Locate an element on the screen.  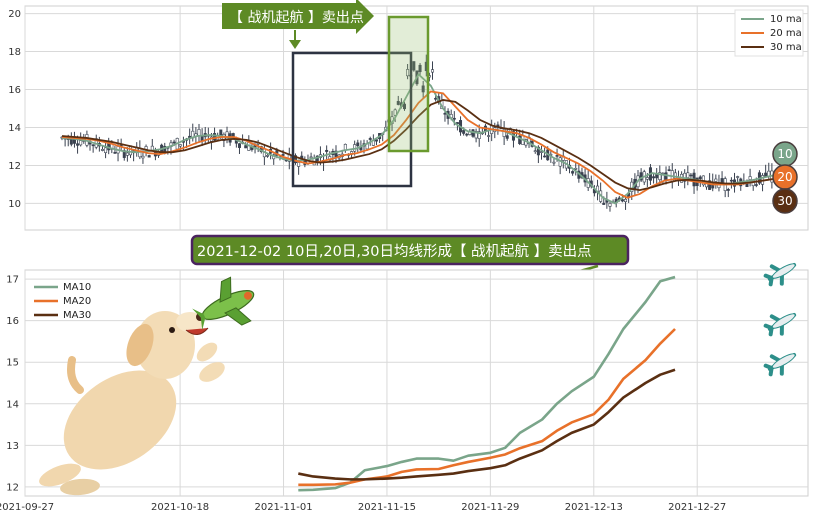
top-banner: 【 战机起航 】卖出点 is located at coordinates (298, 24).